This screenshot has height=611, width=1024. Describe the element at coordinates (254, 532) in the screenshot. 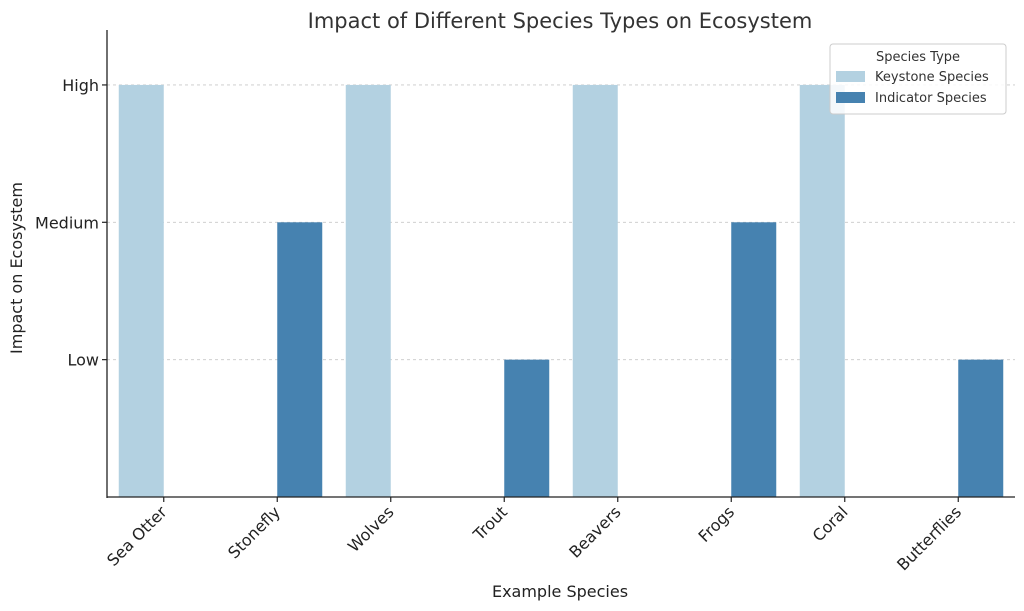

I see `x-tick-label: Stonefly` at that location.